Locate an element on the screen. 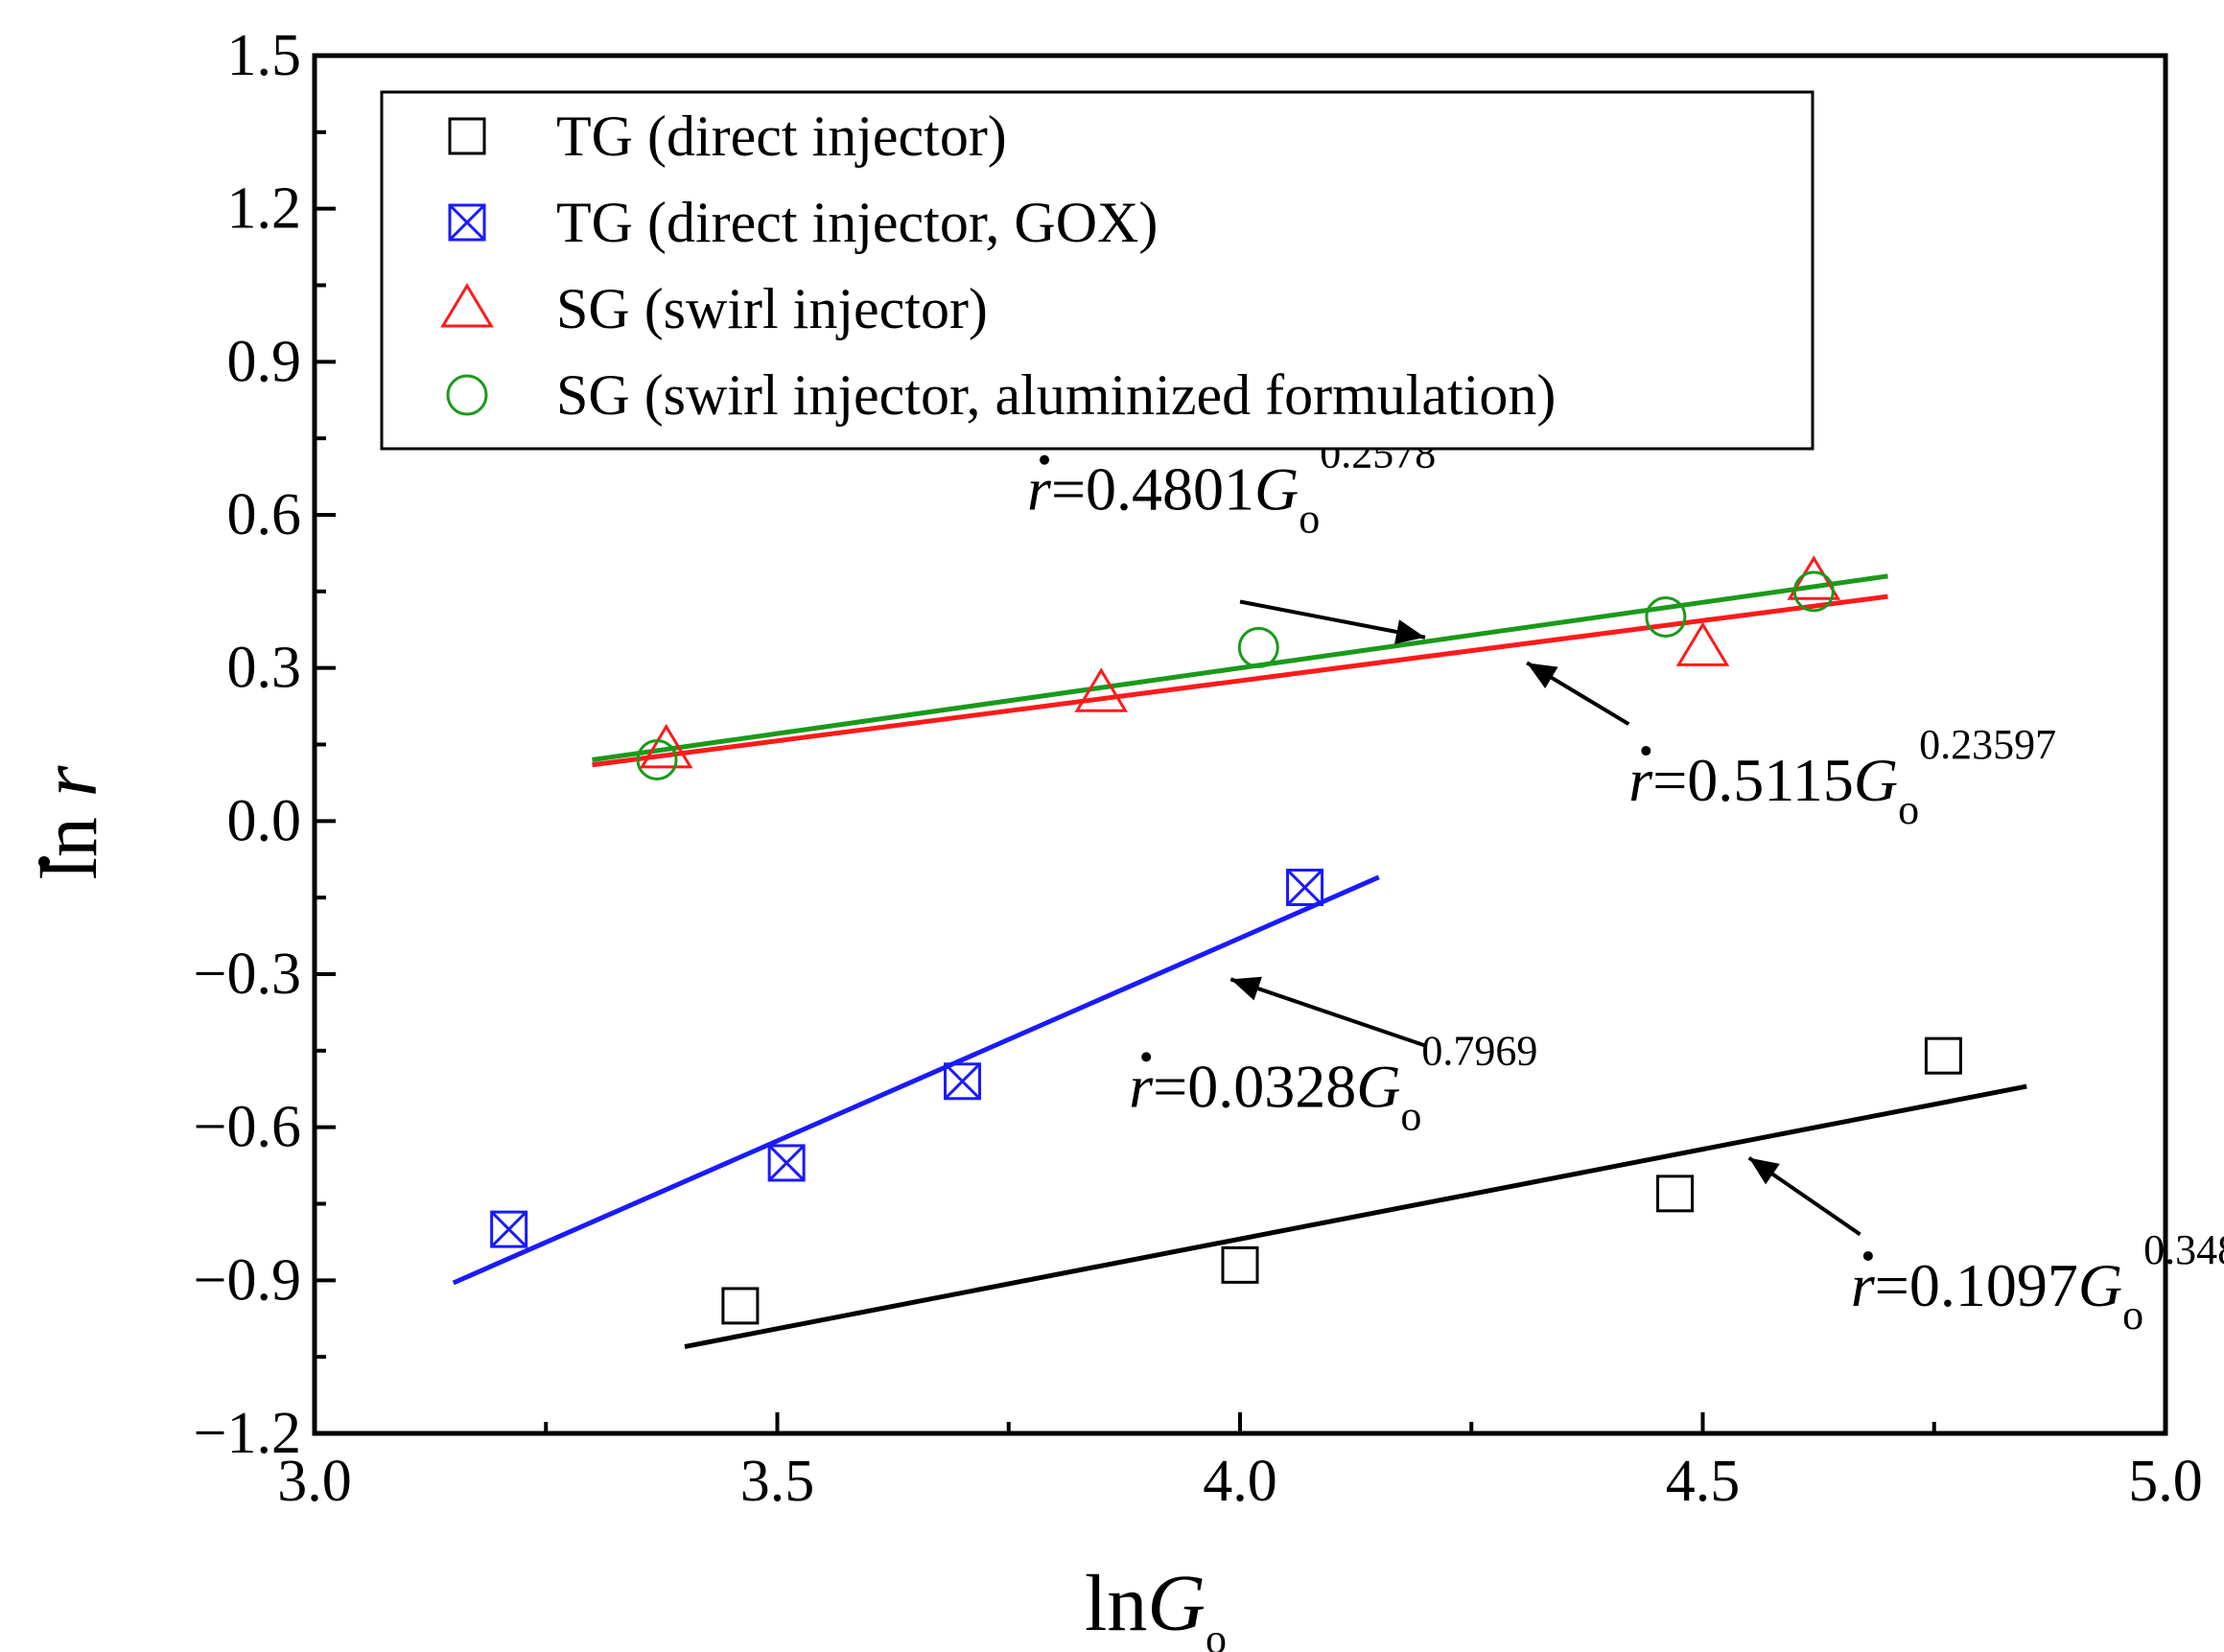  annotation-arrow is located at coordinates (1327, 1012).